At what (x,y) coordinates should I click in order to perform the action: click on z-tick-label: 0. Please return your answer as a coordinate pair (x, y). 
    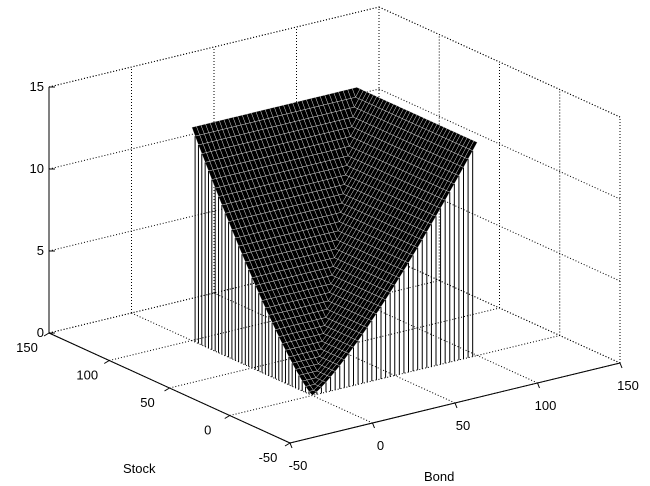
    Looking at the image, I should click on (40, 332).